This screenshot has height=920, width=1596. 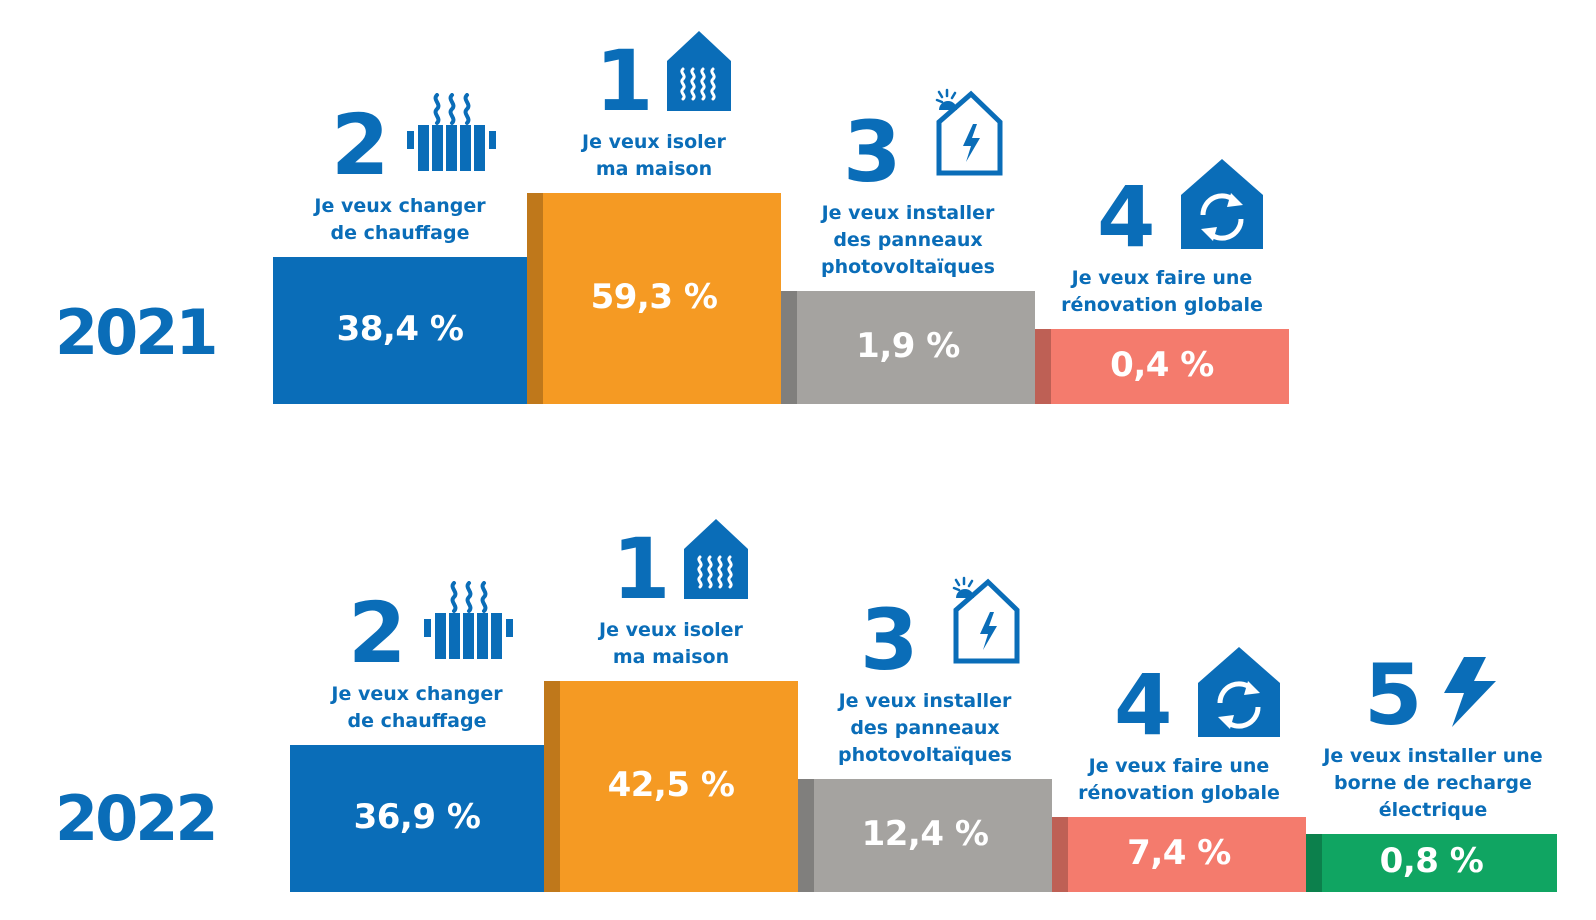 I want to click on rank-number-2021-1: 2, so click(x=360, y=145).